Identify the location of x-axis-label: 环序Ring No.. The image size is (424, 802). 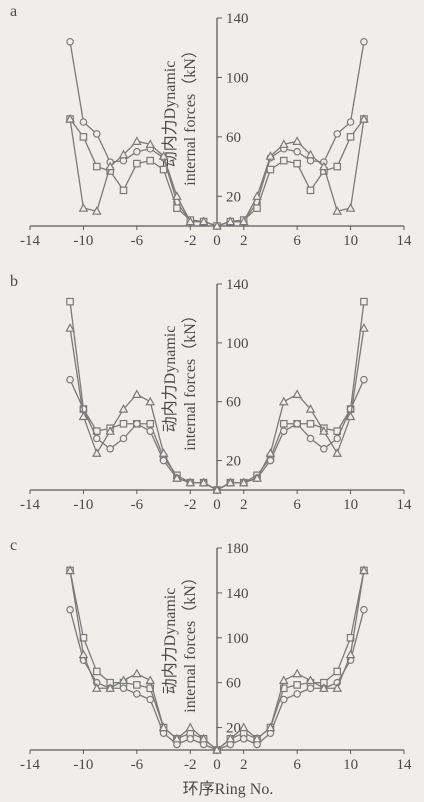
(228, 789).